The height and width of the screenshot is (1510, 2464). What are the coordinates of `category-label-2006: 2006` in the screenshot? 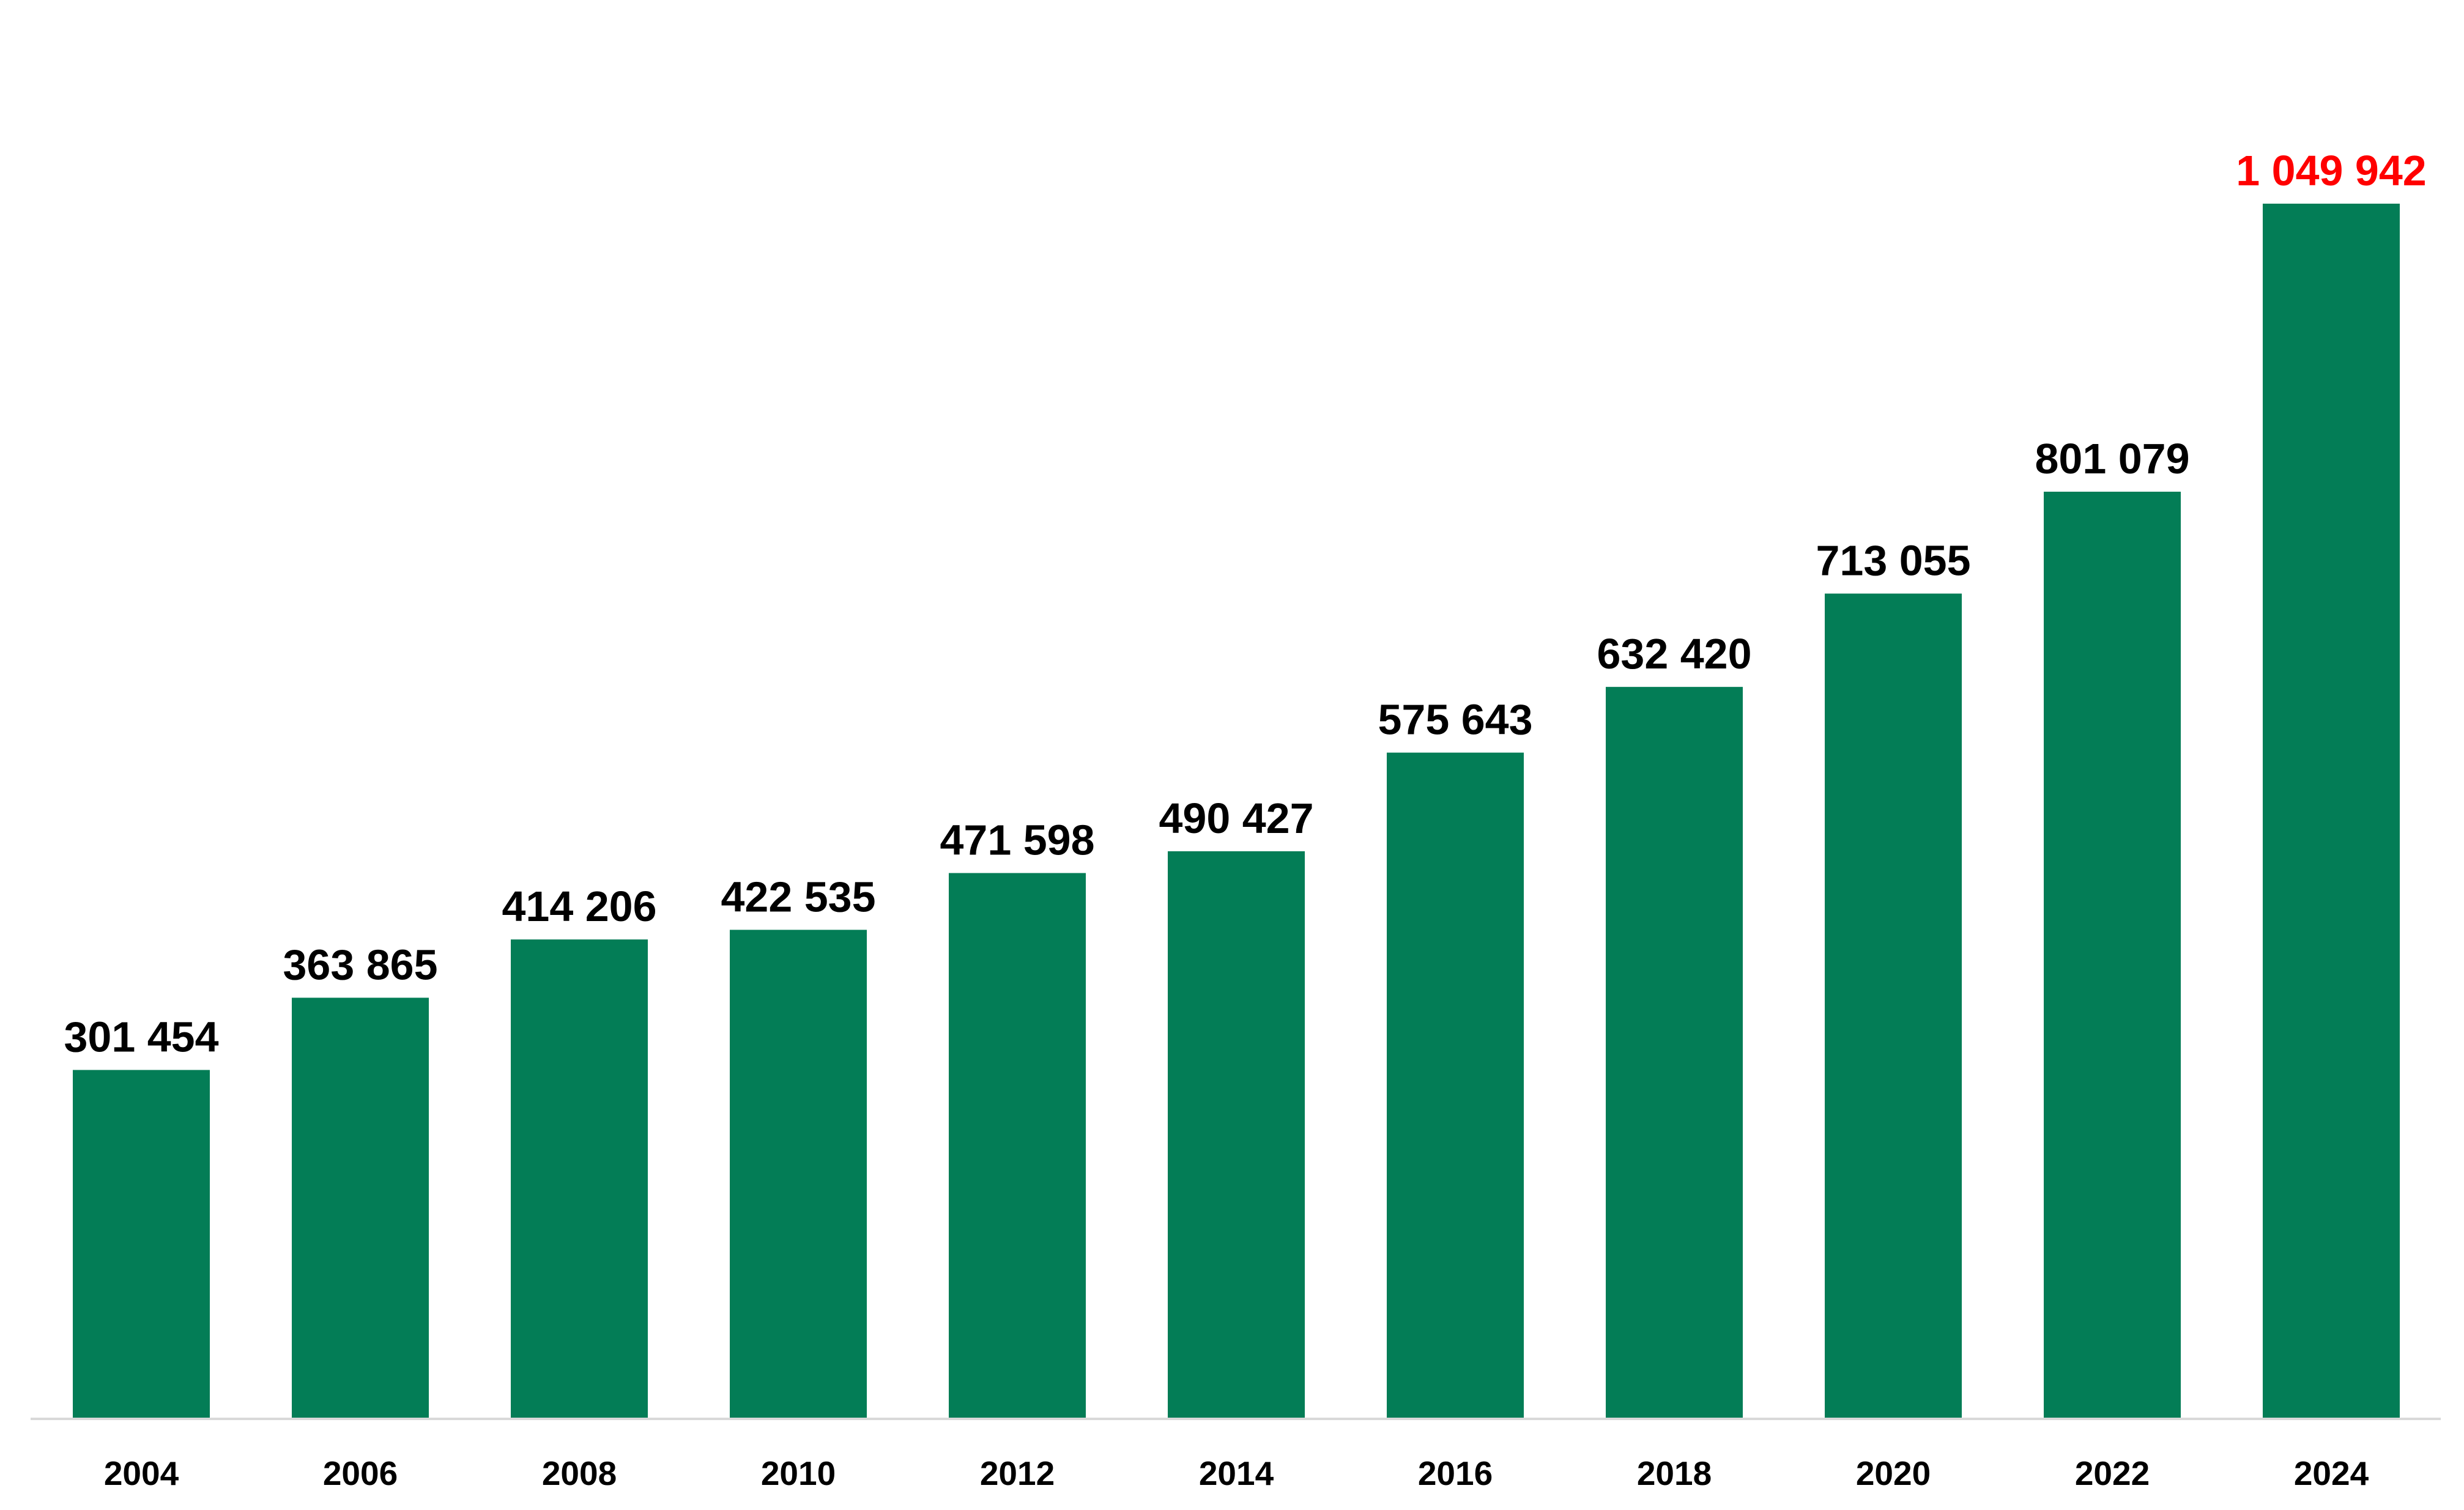 It's located at (360, 1473).